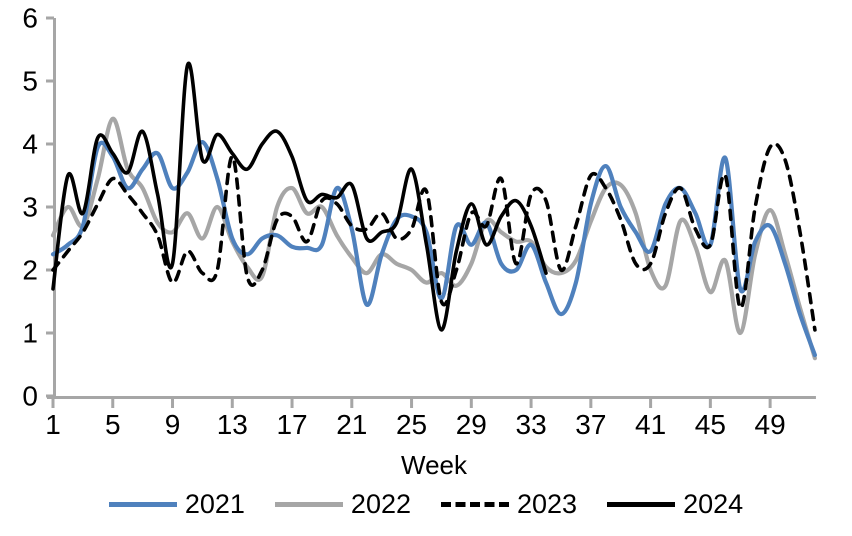 Image resolution: width=852 pixels, height=536 pixels. What do you see at coordinates (471, 424) in the screenshot?
I see `x-tick-label: 29` at bounding box center [471, 424].